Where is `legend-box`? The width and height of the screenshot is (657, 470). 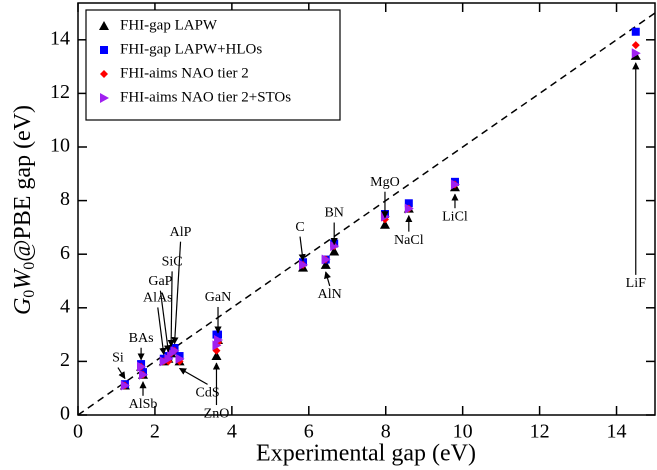
legend-box is located at coordinates (213, 65).